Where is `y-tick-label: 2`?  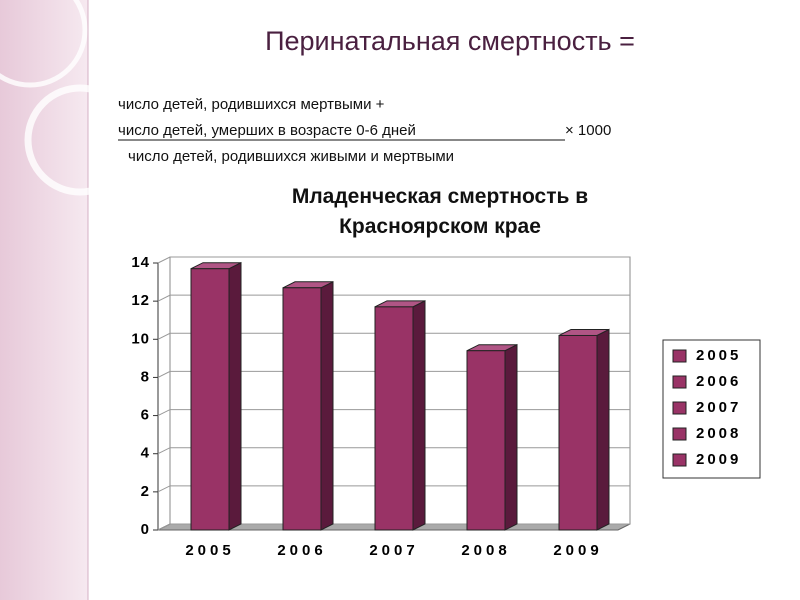 y-tick-label: 2 is located at coordinates (145, 491).